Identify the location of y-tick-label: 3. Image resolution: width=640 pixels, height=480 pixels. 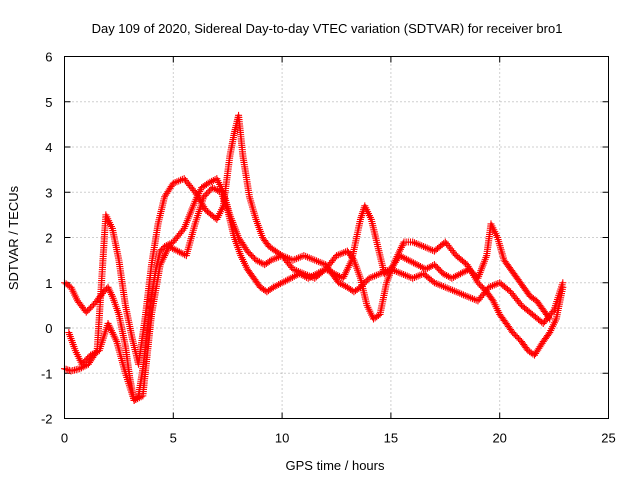
(48, 192).